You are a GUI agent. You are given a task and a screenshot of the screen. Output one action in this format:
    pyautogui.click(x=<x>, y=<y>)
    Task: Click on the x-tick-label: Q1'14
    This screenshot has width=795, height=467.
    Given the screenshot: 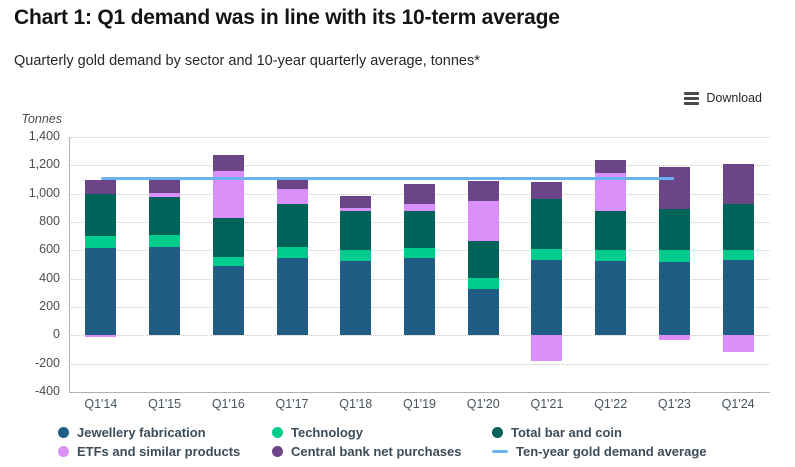 What is the action you would take?
    pyautogui.click(x=101, y=404)
    